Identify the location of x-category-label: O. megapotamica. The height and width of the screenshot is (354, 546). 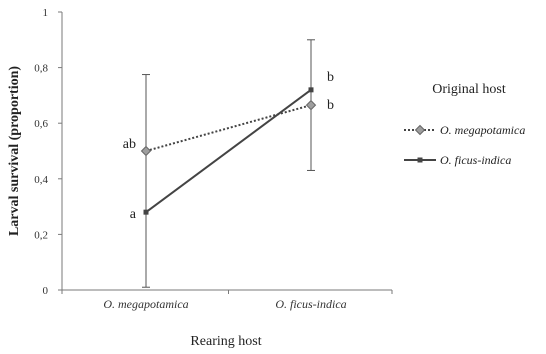
(145, 304).